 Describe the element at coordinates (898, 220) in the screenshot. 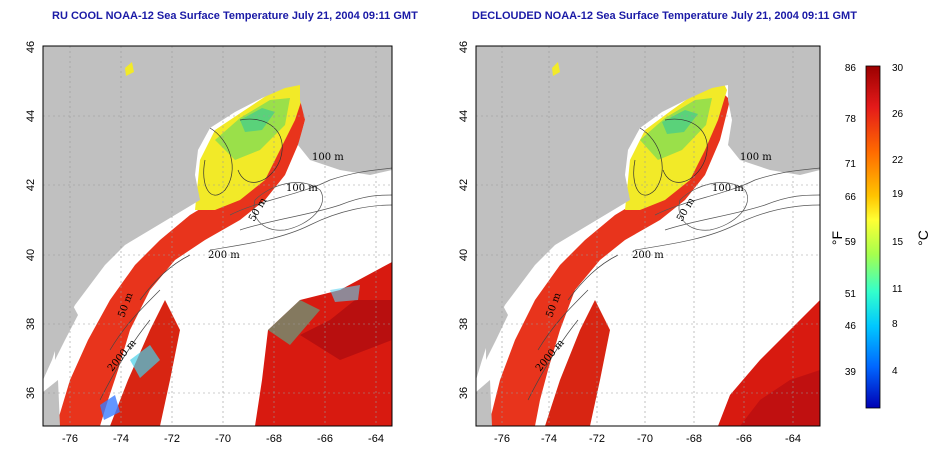

I see `celsius-ticks: 30 26 22 19 15 11 8 4` at that location.